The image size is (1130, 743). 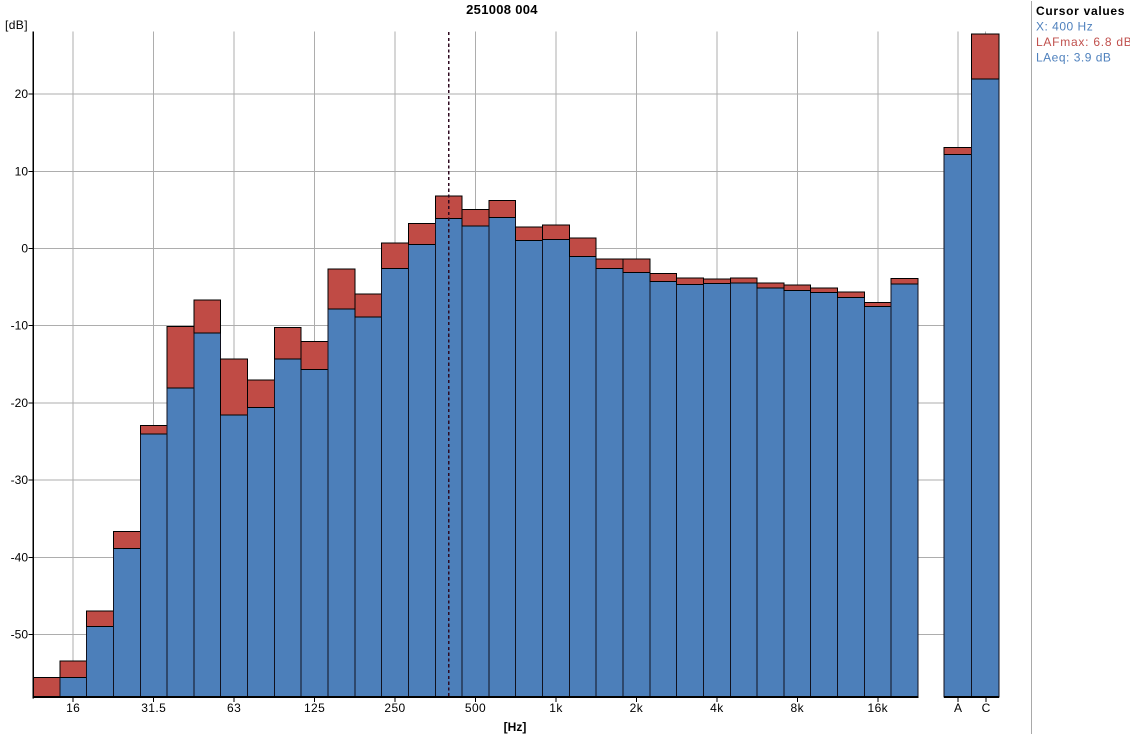 I want to click on svg-text: 4k, so click(x=717, y=708).